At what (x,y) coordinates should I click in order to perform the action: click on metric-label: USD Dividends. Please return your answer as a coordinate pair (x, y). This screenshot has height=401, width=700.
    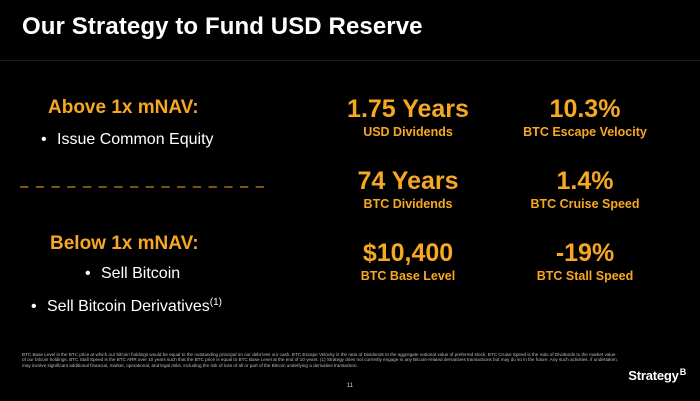
    Looking at the image, I should click on (408, 132).